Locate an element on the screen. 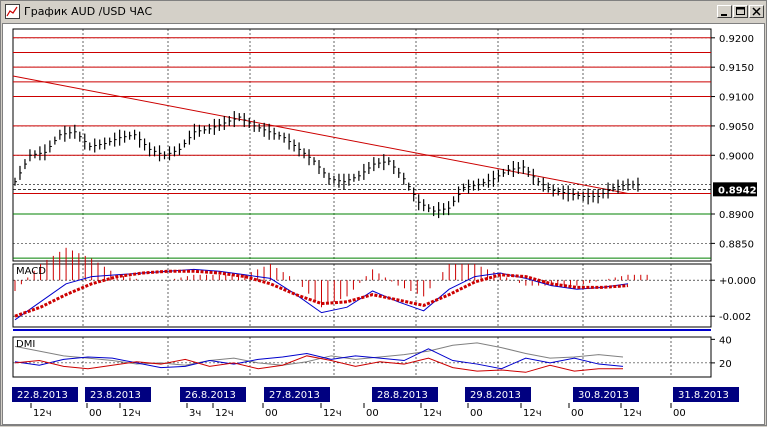 The width and height of the screenshot is (767, 427). macd-panel-frame is located at coordinates (362, 295).